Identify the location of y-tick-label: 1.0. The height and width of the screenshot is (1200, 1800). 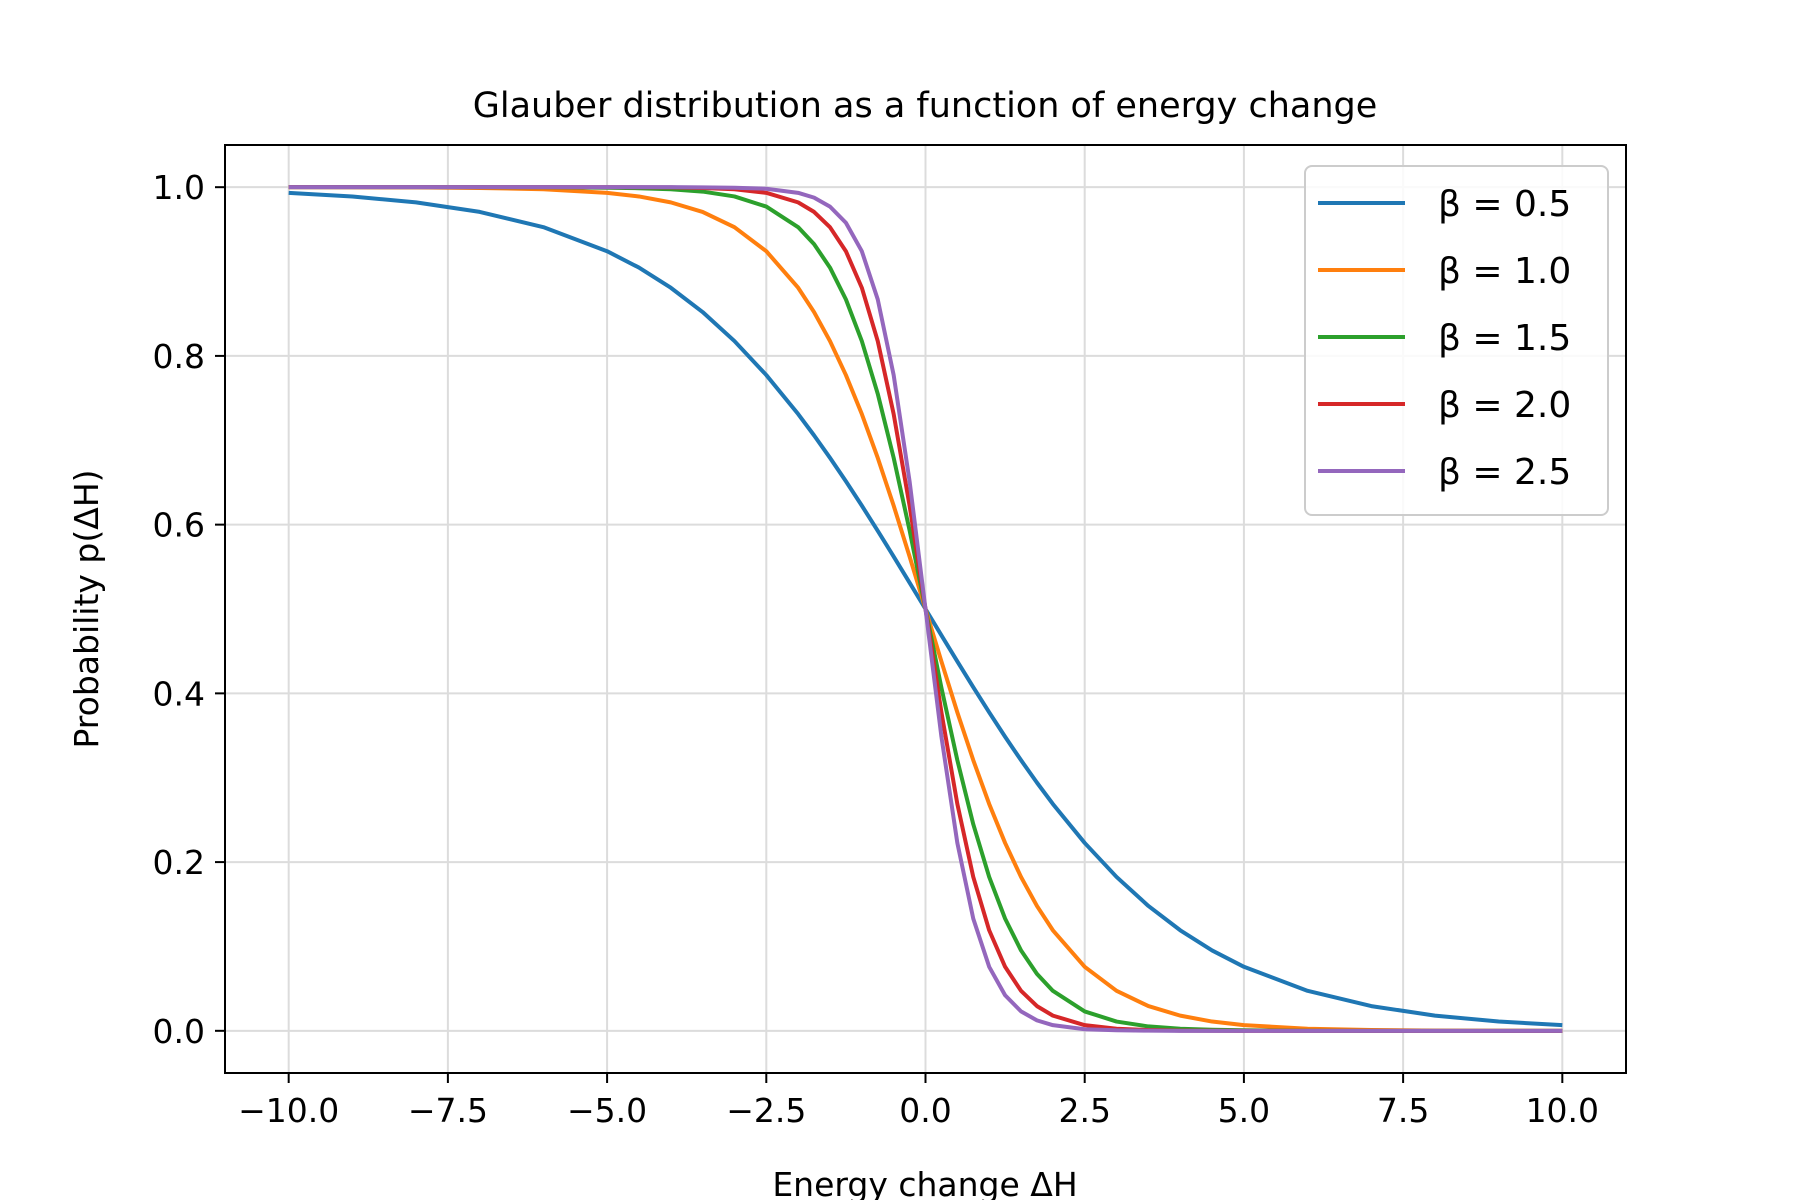
(179, 187).